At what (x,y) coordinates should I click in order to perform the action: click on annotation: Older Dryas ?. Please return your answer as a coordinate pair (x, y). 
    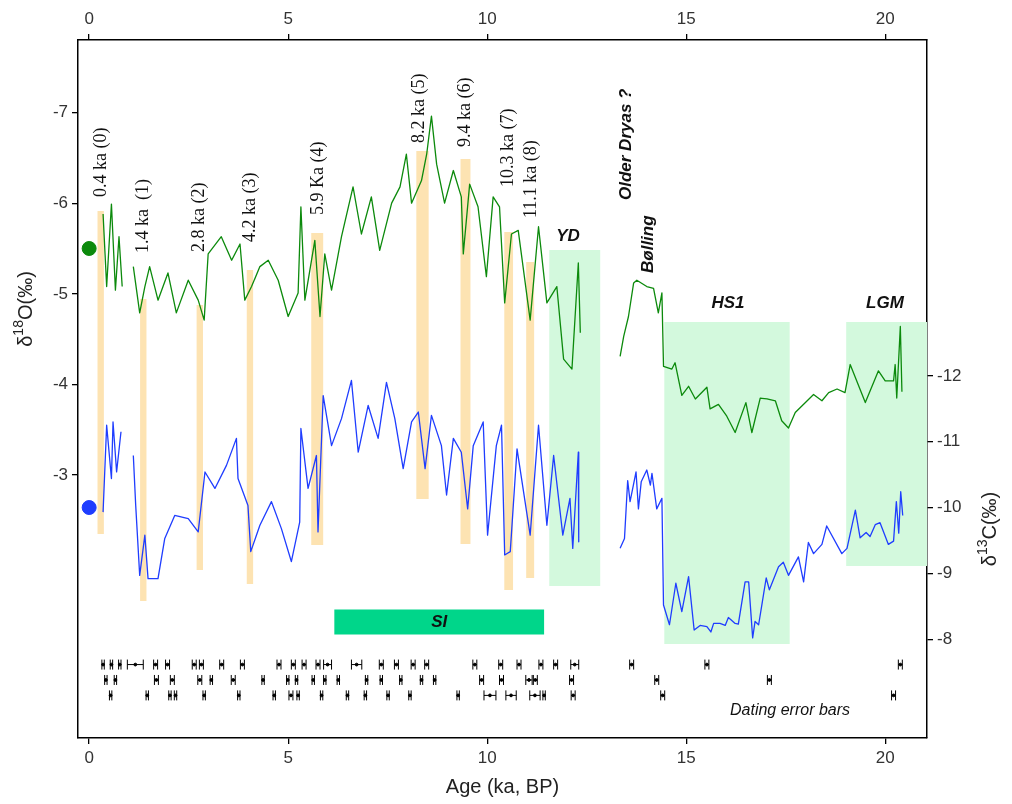
    Looking at the image, I should click on (625, 143).